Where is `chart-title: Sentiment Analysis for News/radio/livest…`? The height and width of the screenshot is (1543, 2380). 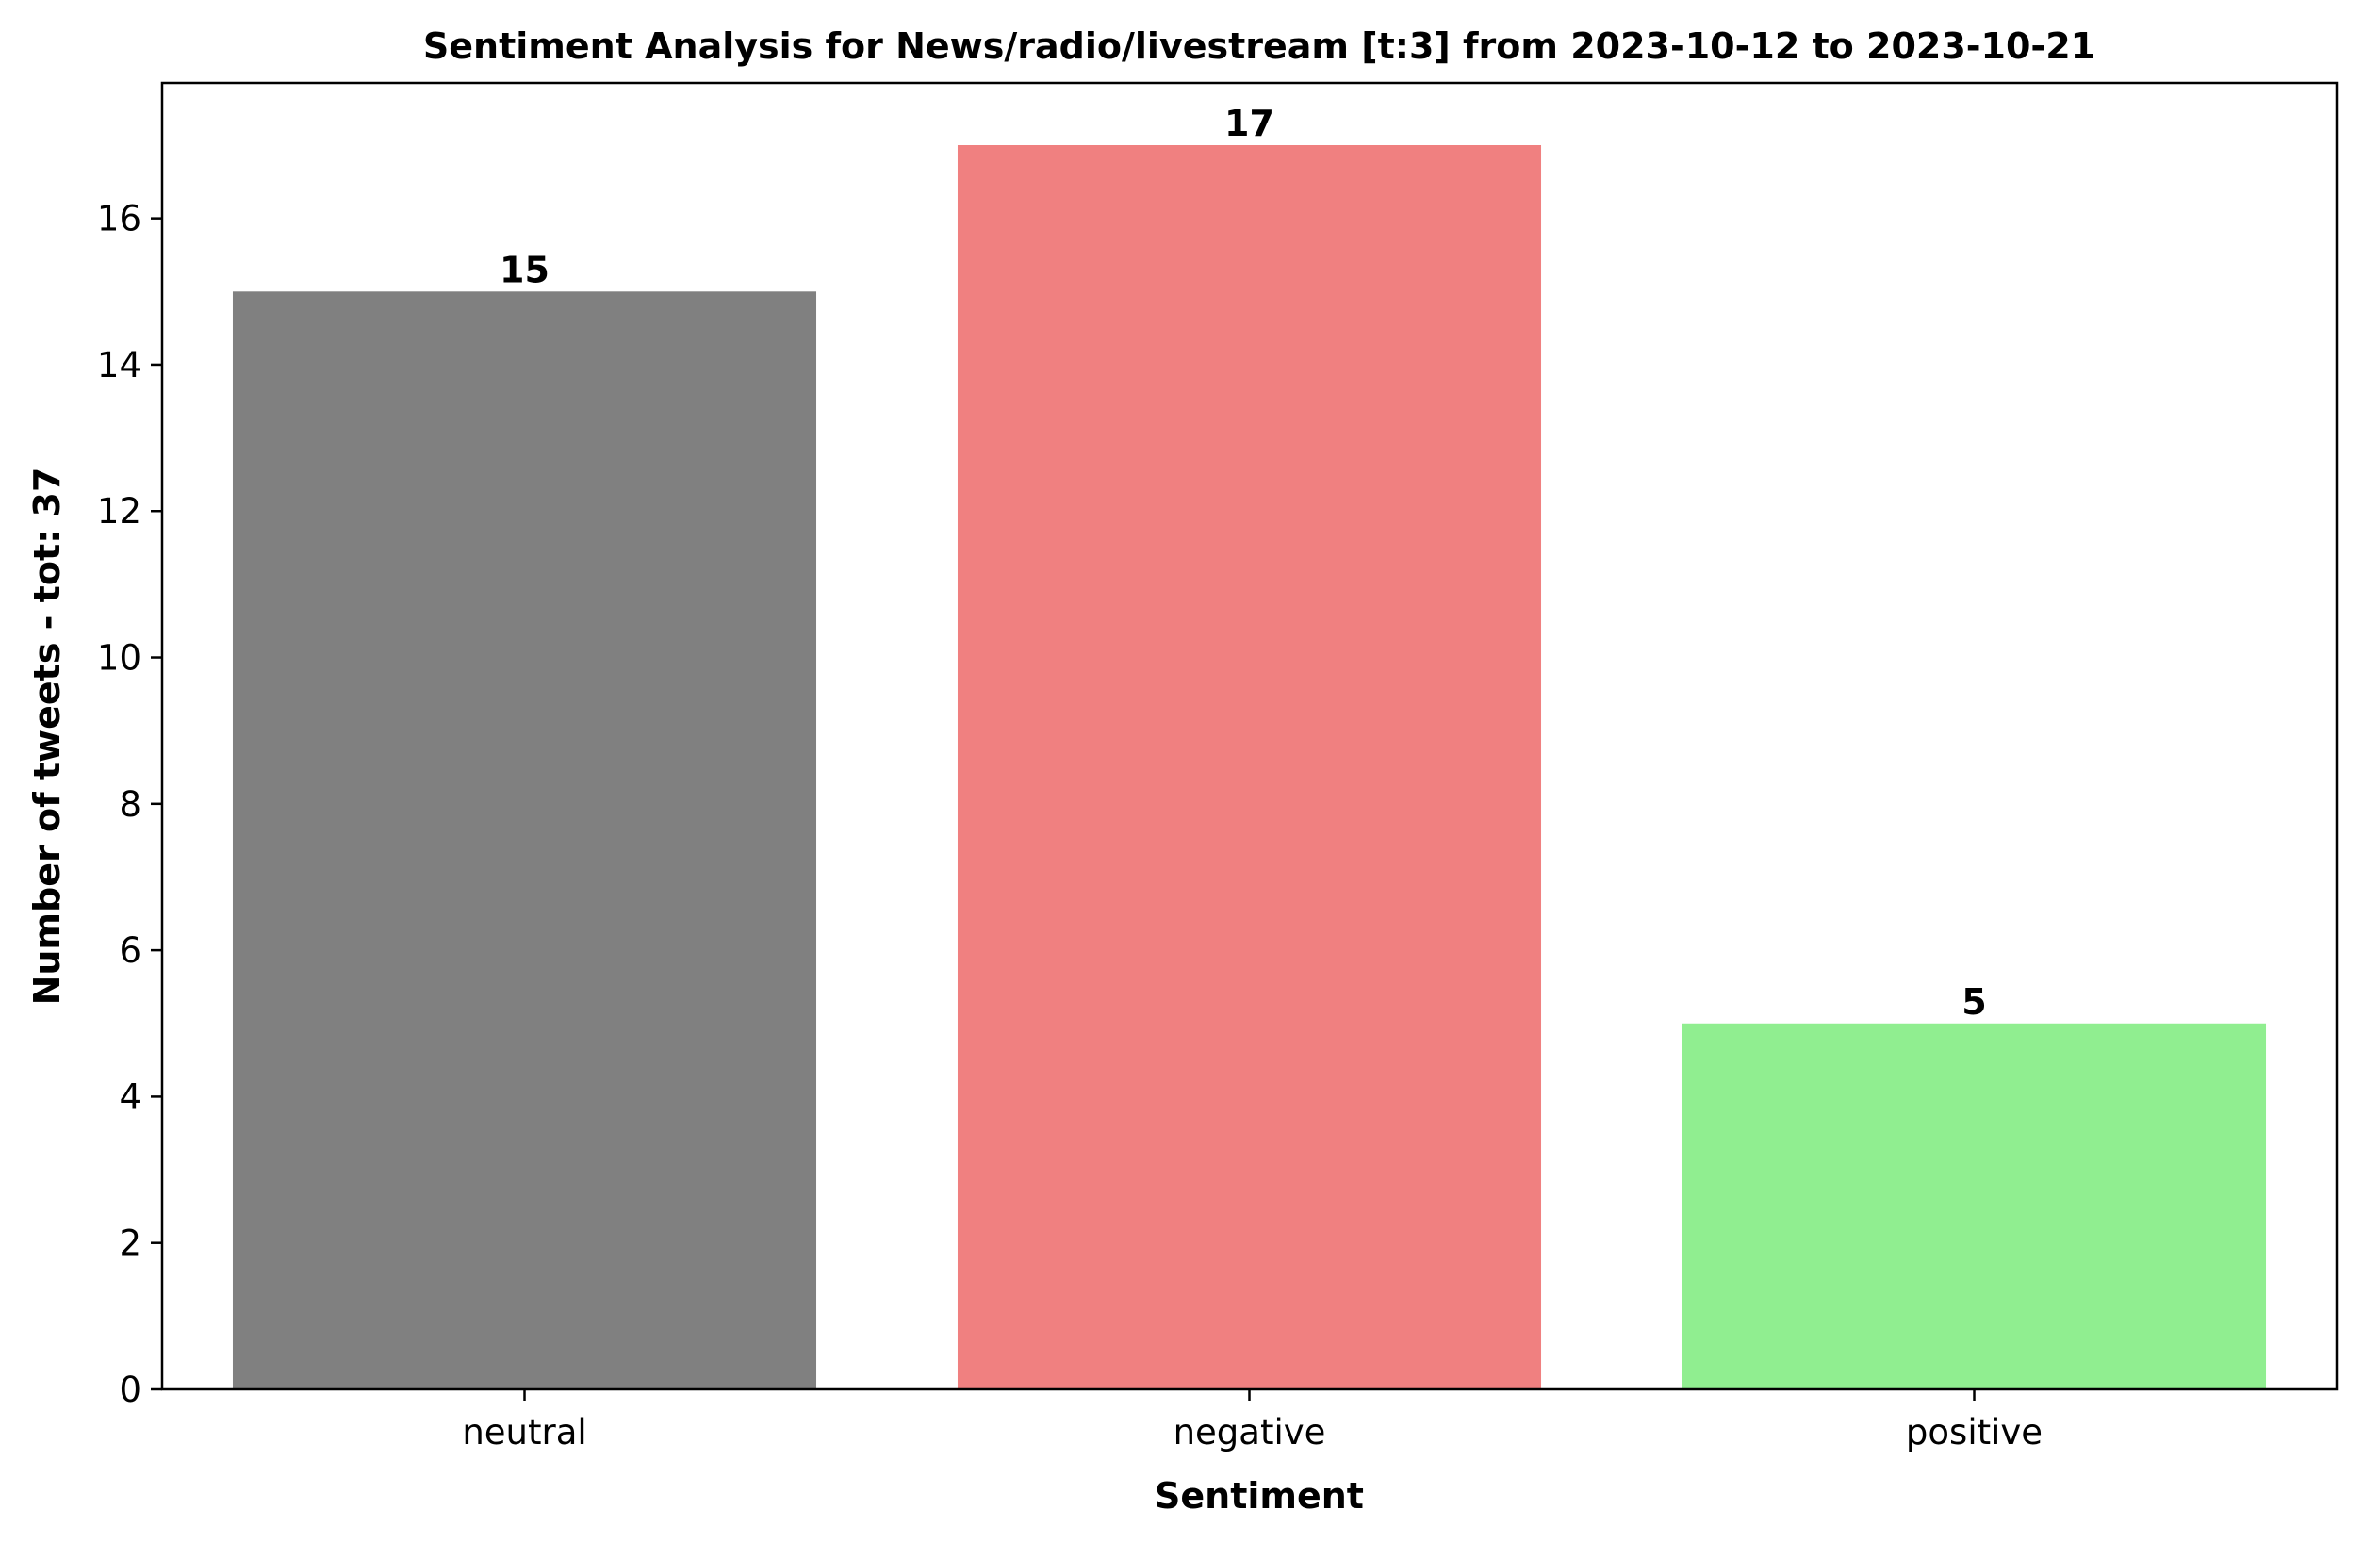
chart-title: Sentiment Analysis for News/radio/livest… is located at coordinates (1259, 46).